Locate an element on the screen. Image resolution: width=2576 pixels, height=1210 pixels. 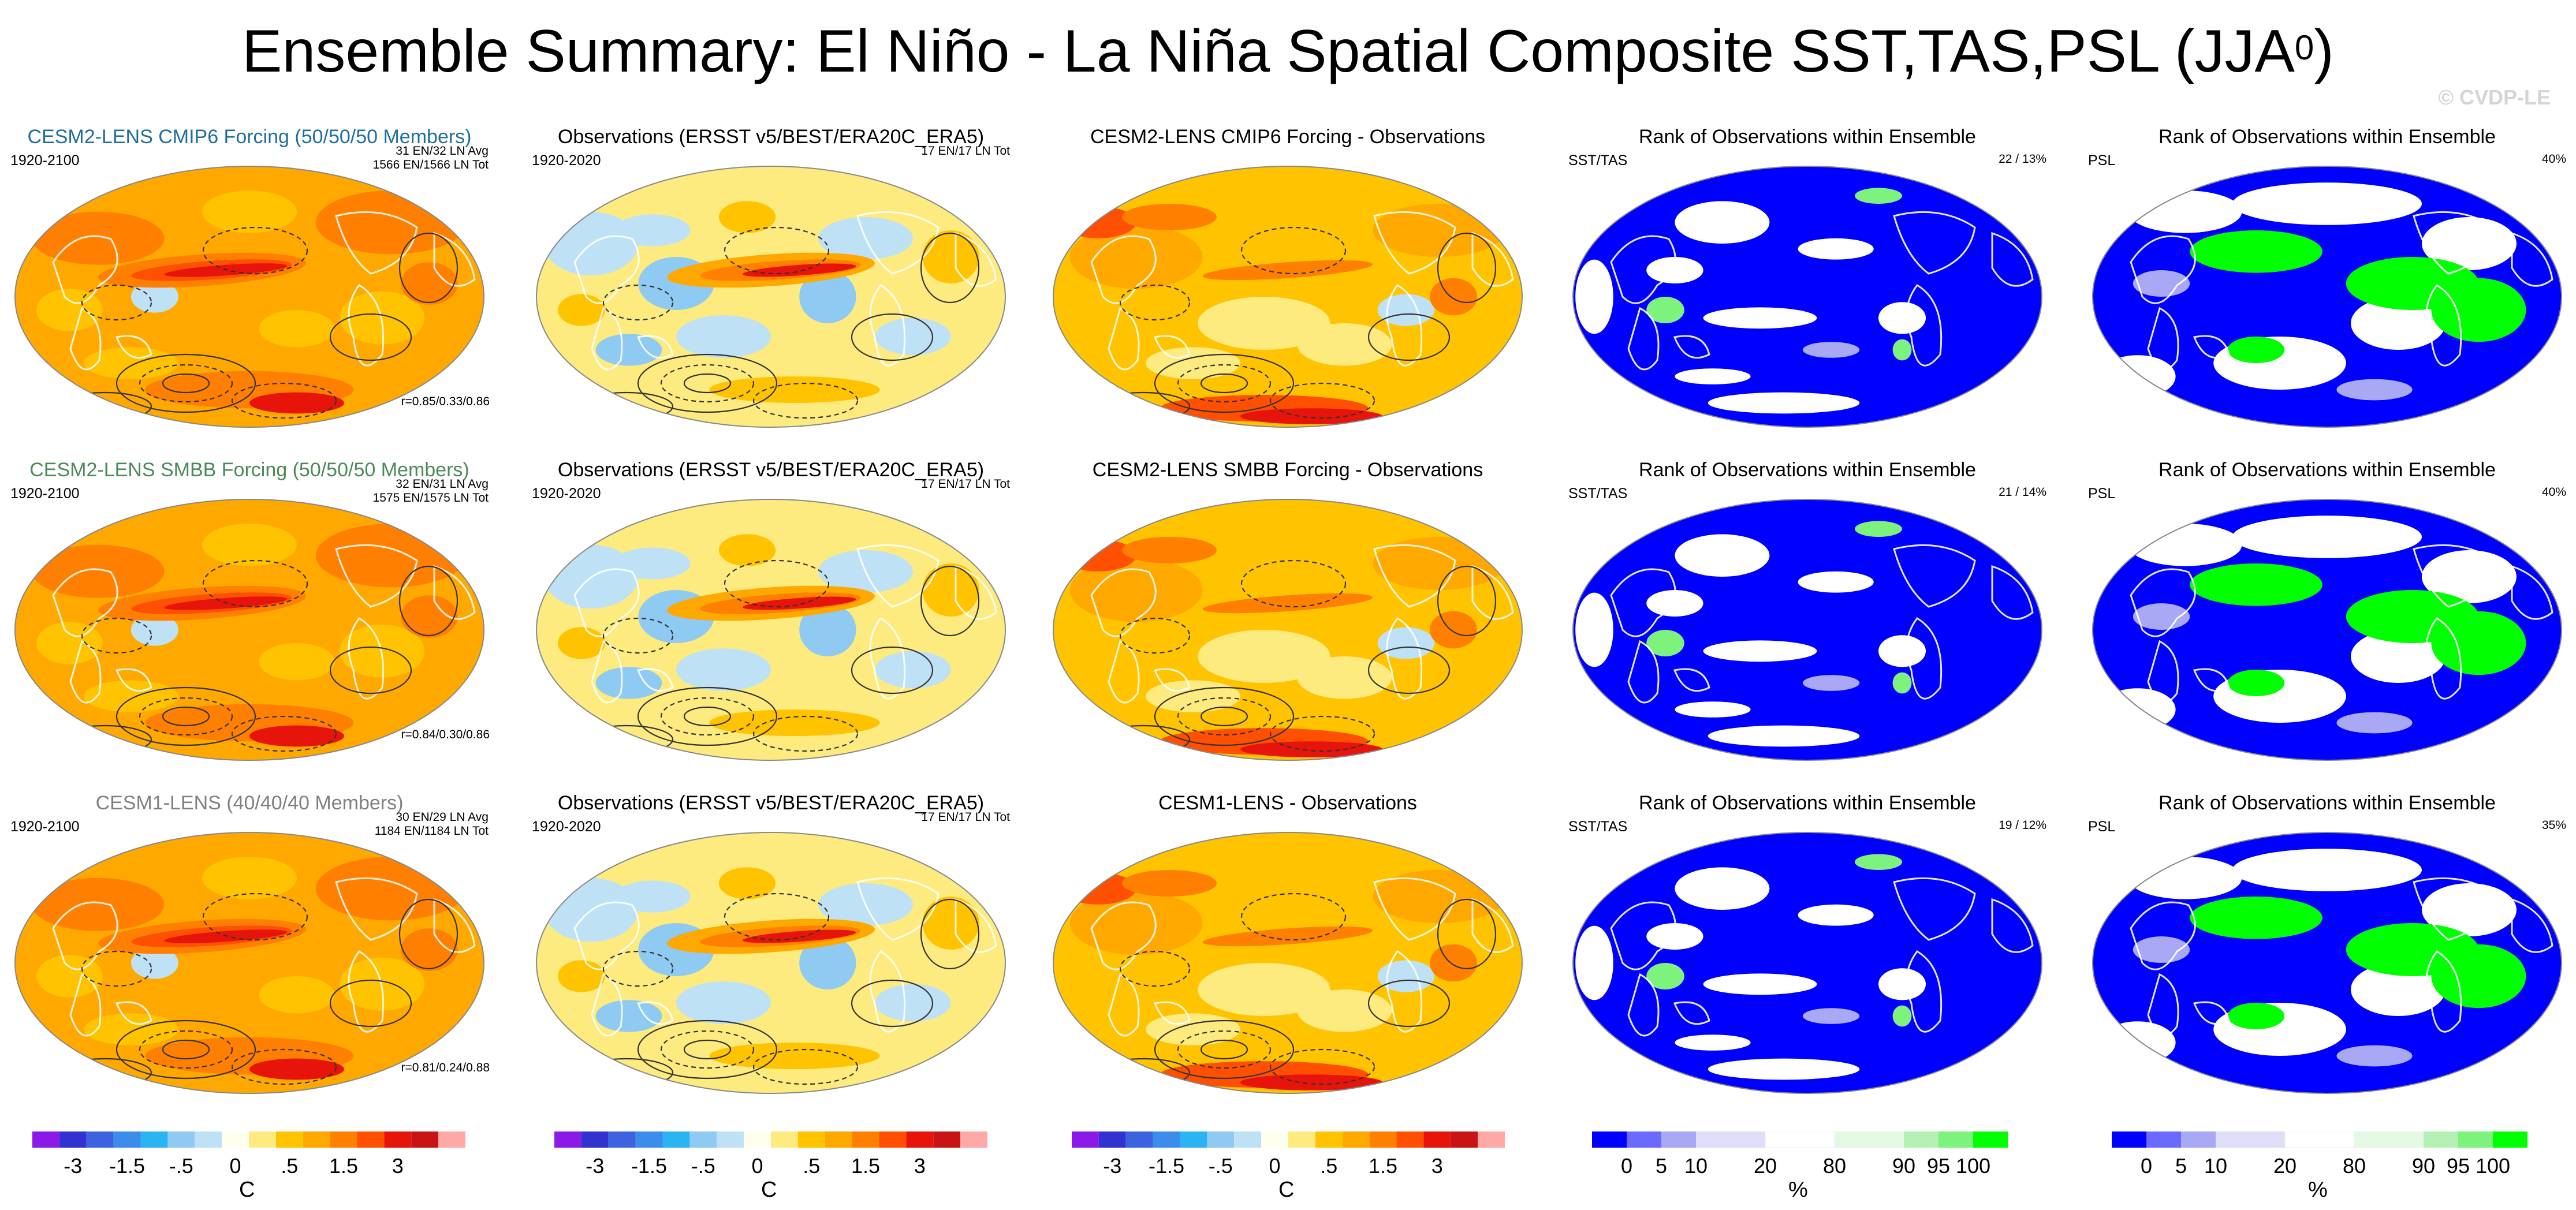
panel-top-right-label: 21 / 14% is located at coordinates (2022, 492).